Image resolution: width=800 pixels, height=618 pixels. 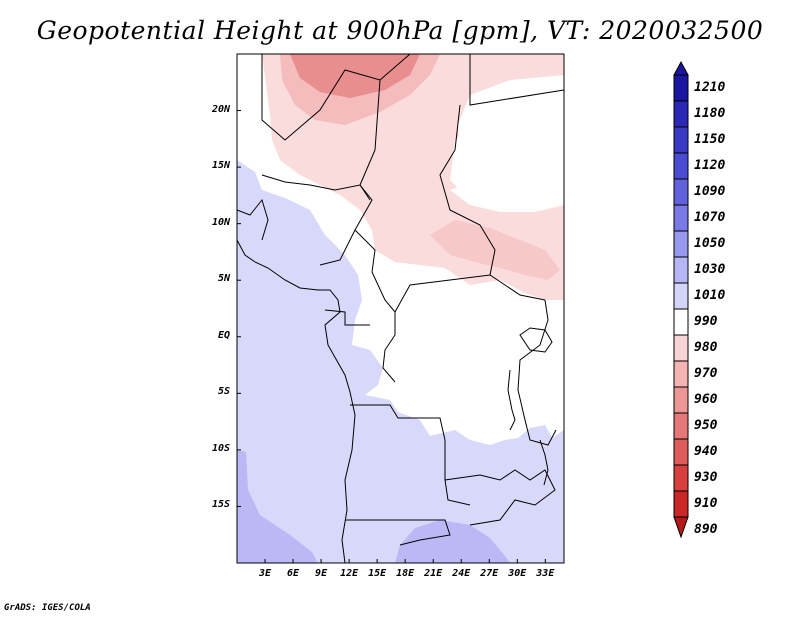 What do you see at coordinates (544, 462) in the screenshot?
I see `lake-malawi` at bounding box center [544, 462].